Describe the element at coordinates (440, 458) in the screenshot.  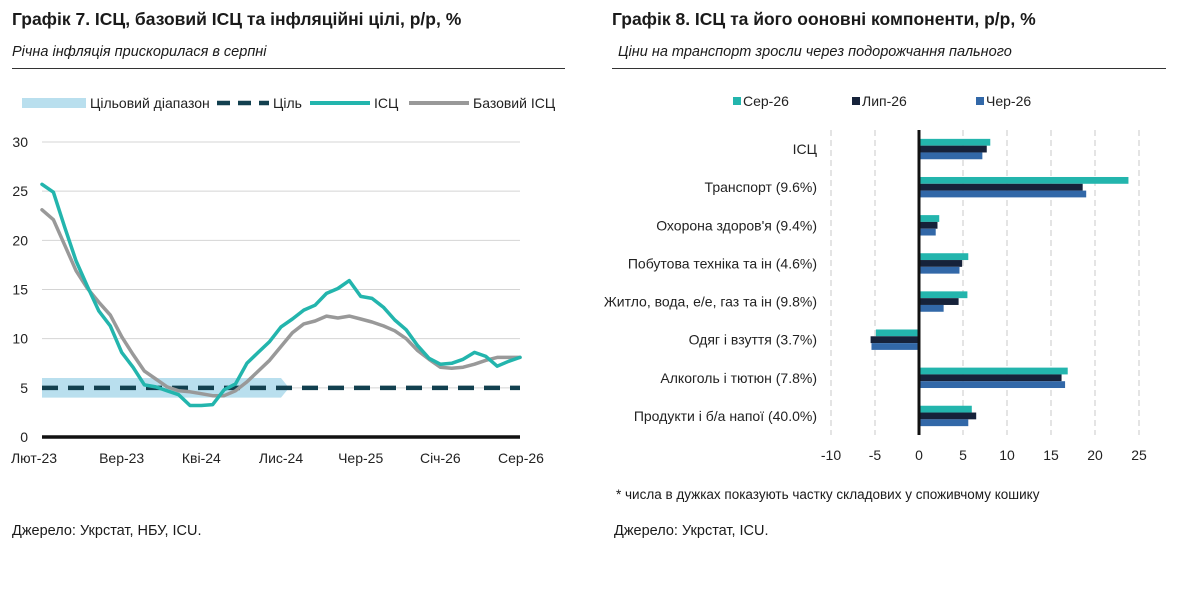
I see `x-tick-label: Січ-26` at that location.